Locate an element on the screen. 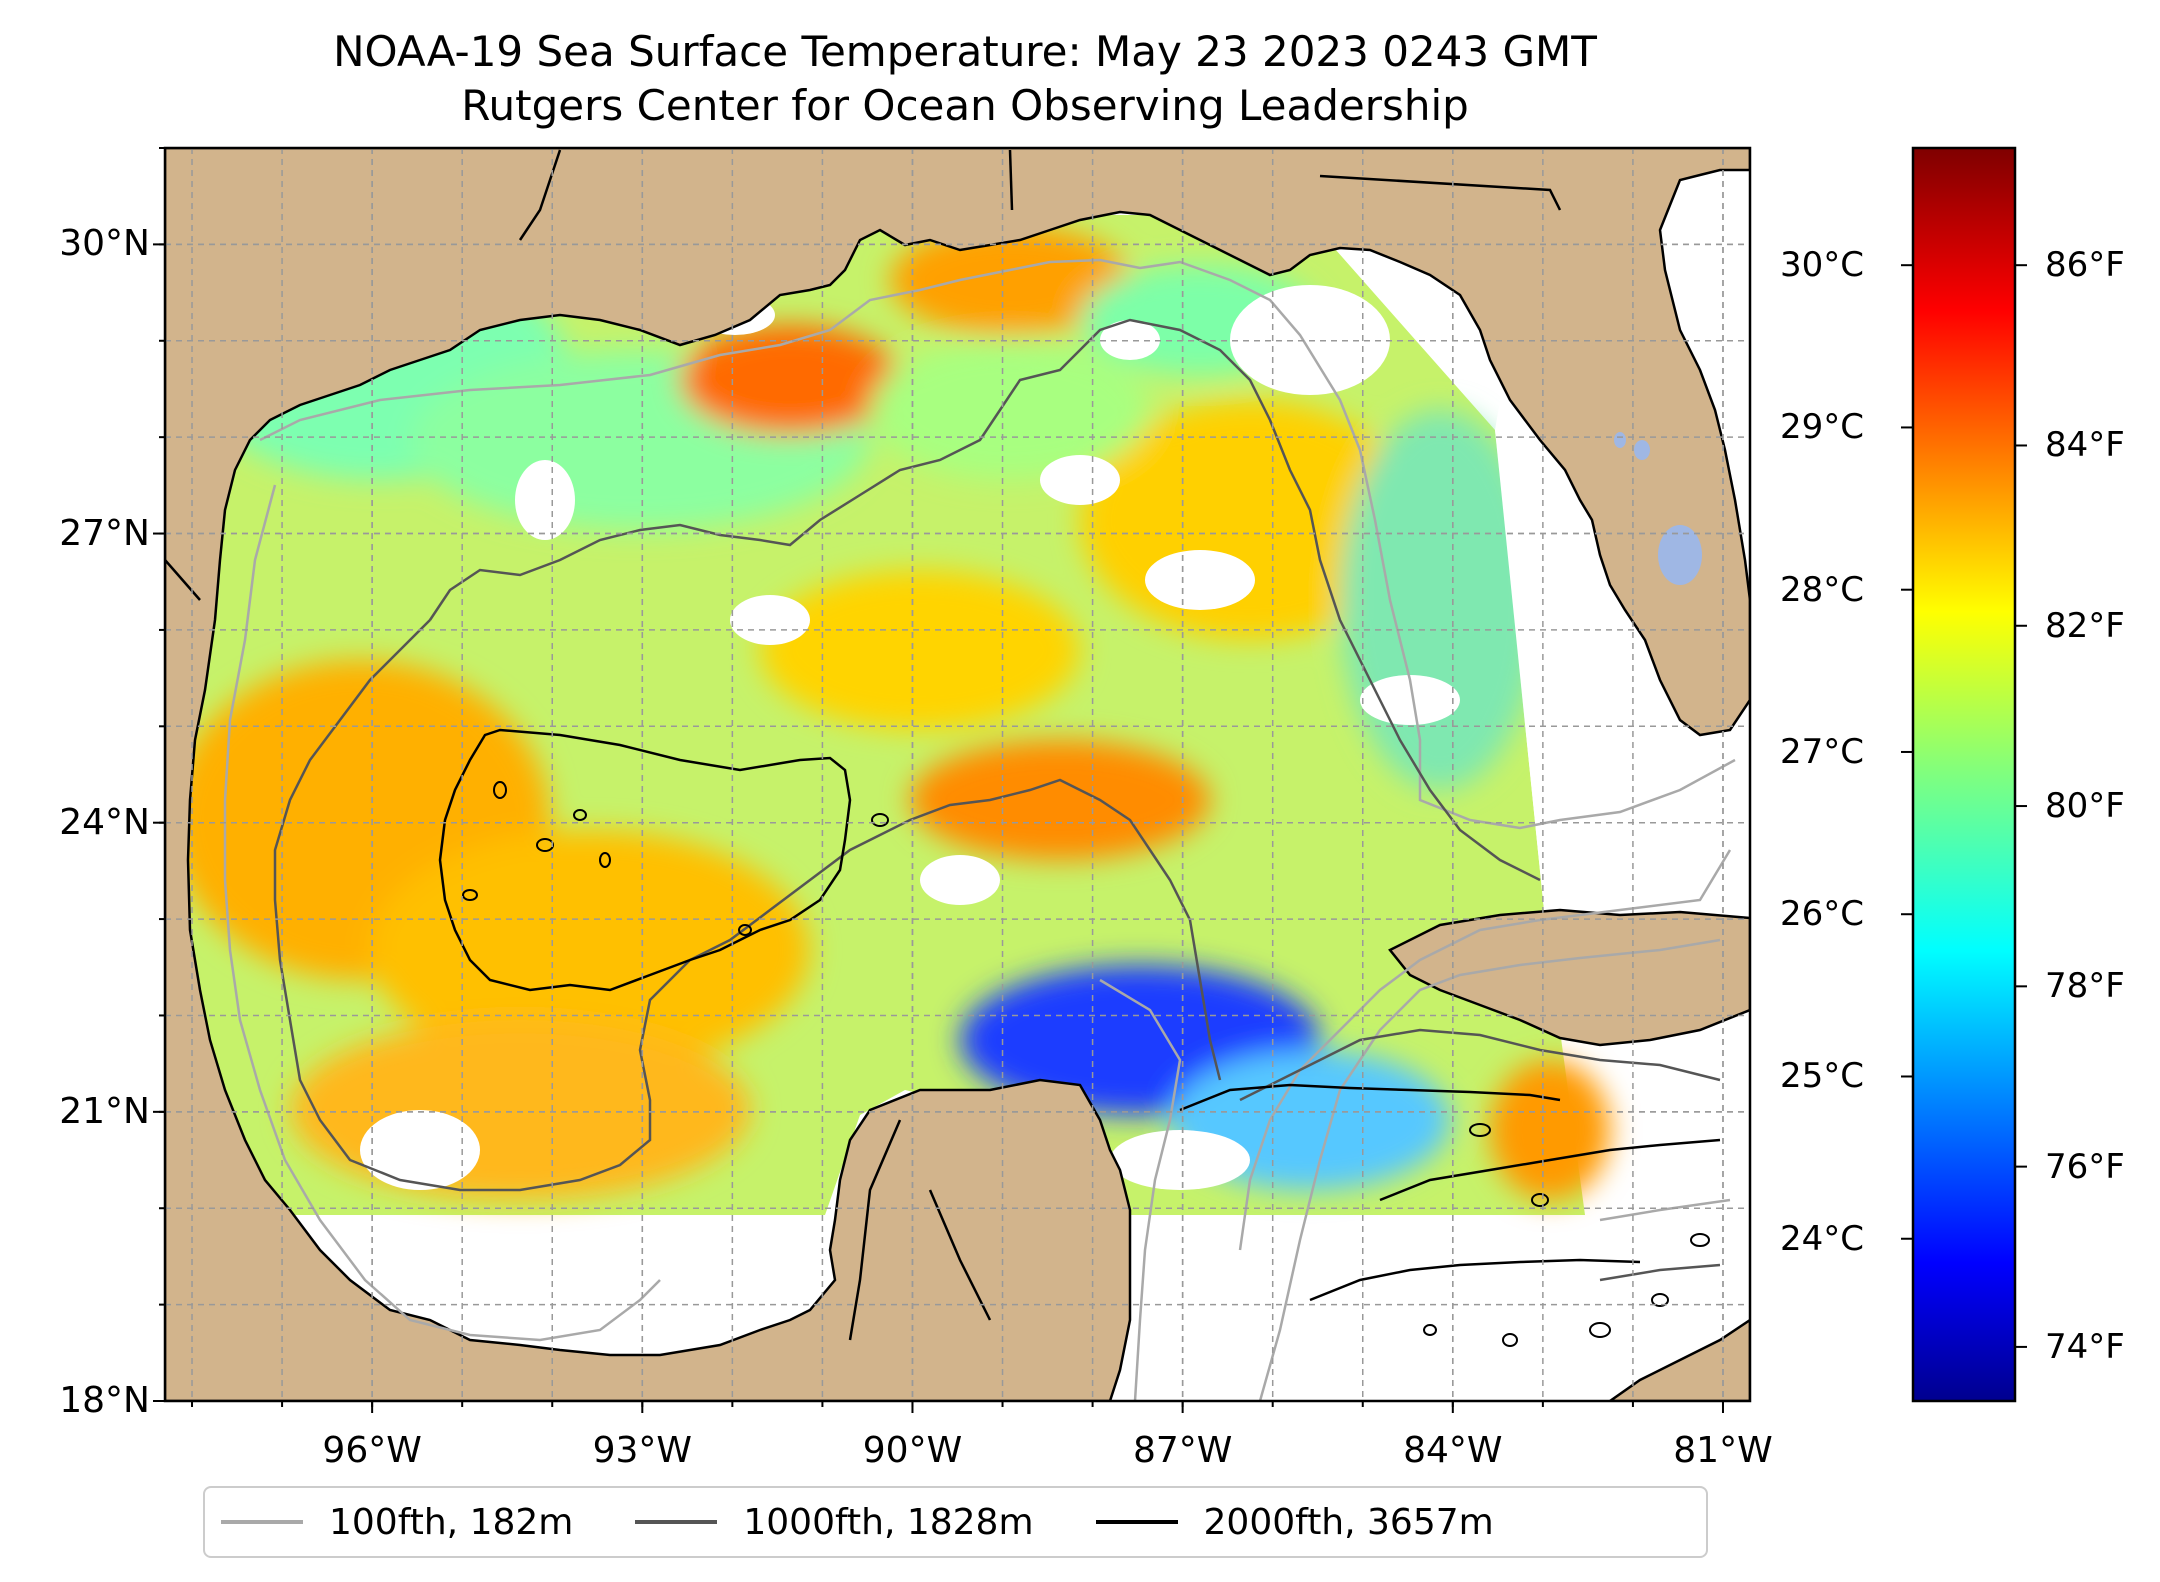 Image resolution: width=2160 pixels, height=1582 pixels. lon-label: 81°W is located at coordinates (1723, 1450).